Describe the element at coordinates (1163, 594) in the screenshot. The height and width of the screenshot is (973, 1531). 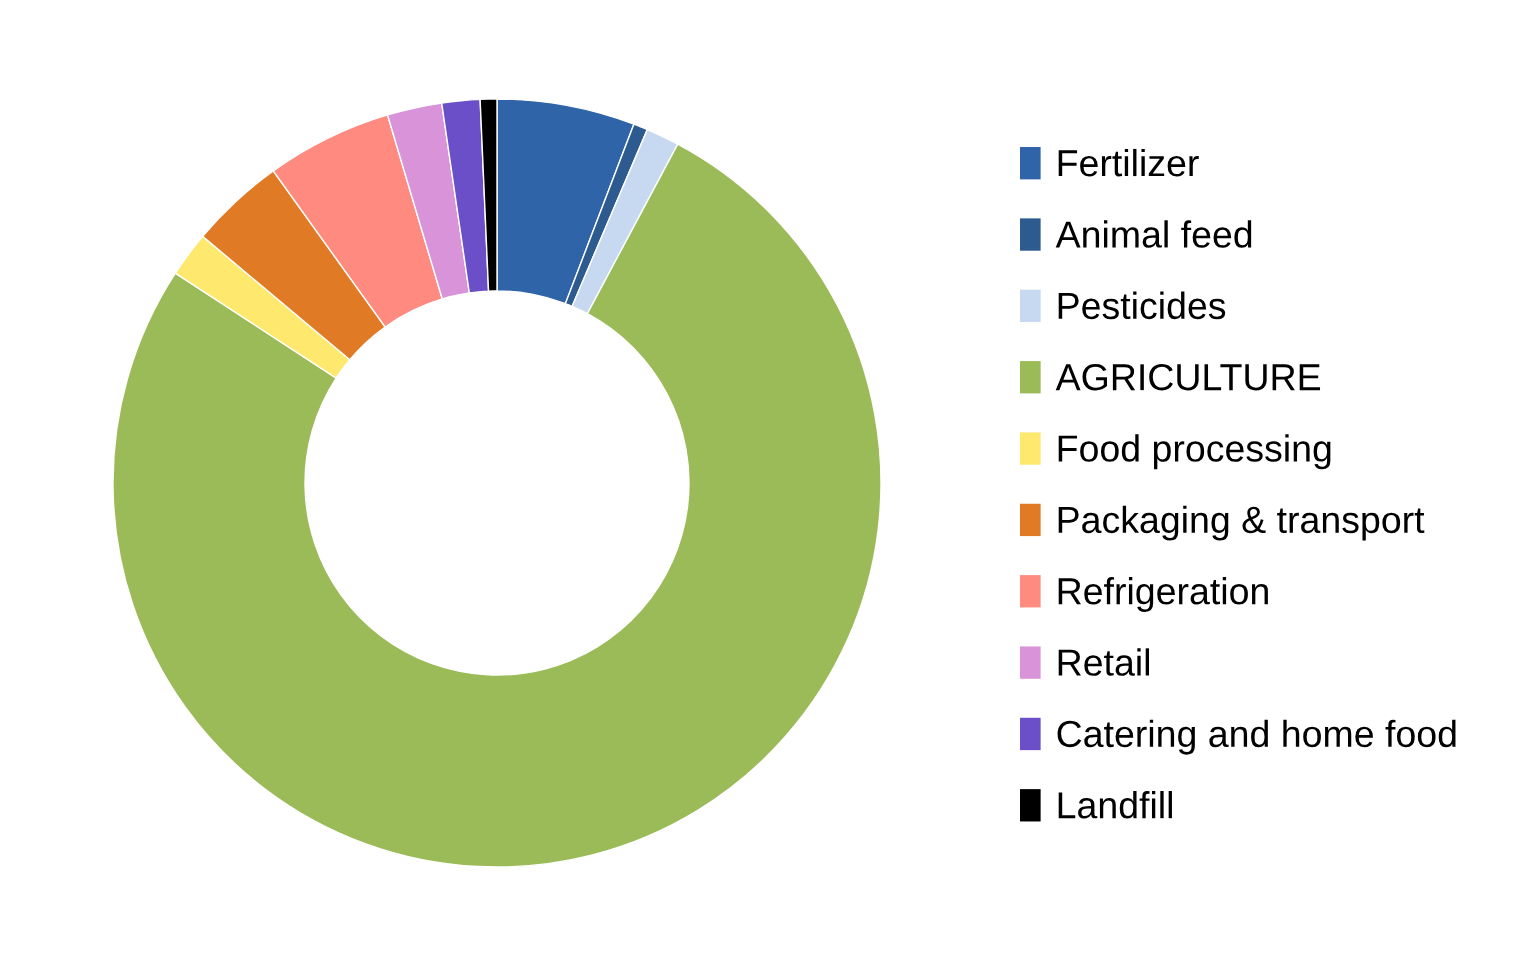
I see `legend-label: Refrigeration` at that location.